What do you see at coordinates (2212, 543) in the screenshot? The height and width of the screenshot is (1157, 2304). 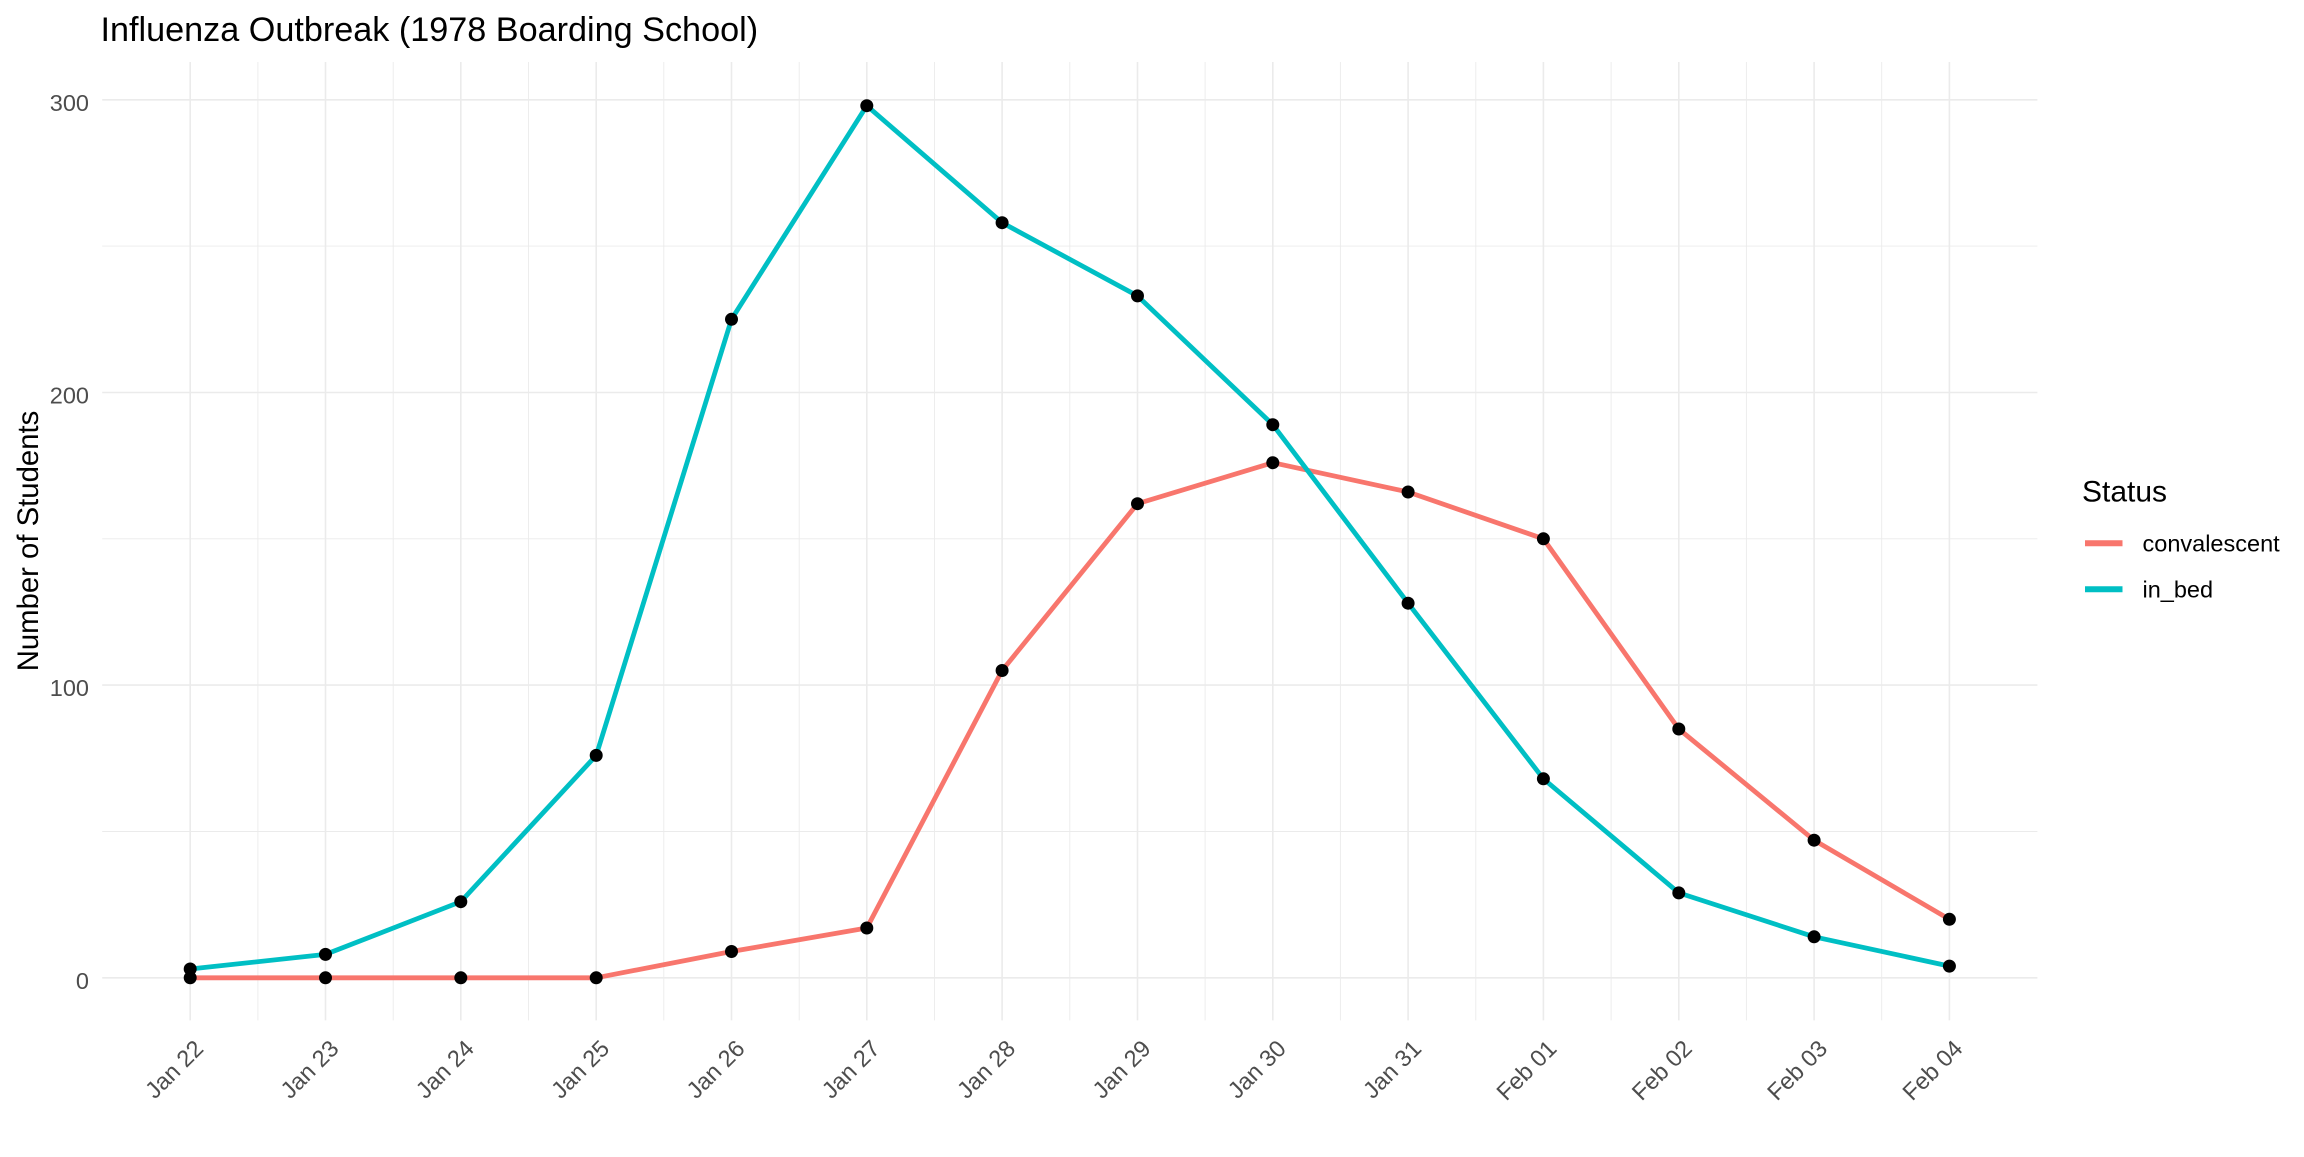 I see `svg-text: convalescent` at bounding box center [2212, 543].